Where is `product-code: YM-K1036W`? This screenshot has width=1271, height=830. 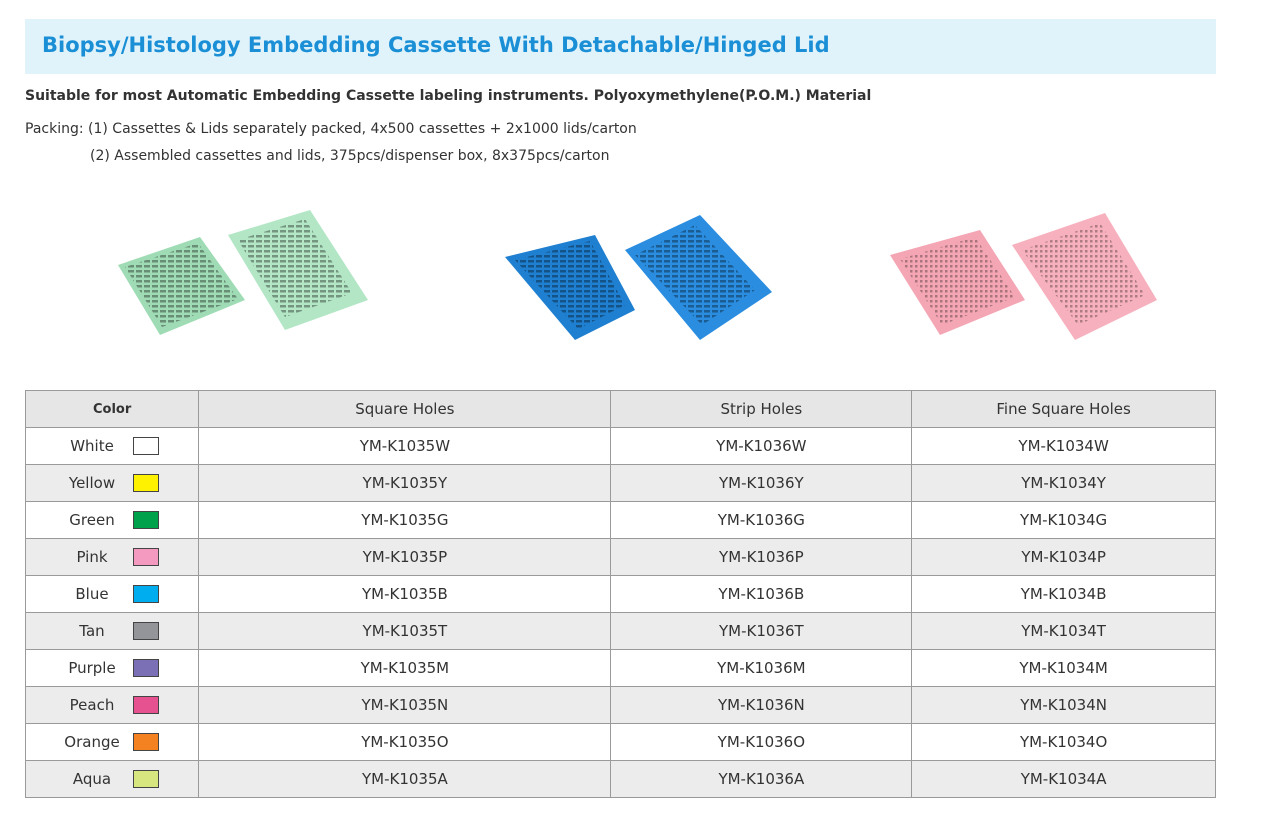
product-code: YM-K1036W is located at coordinates (761, 446).